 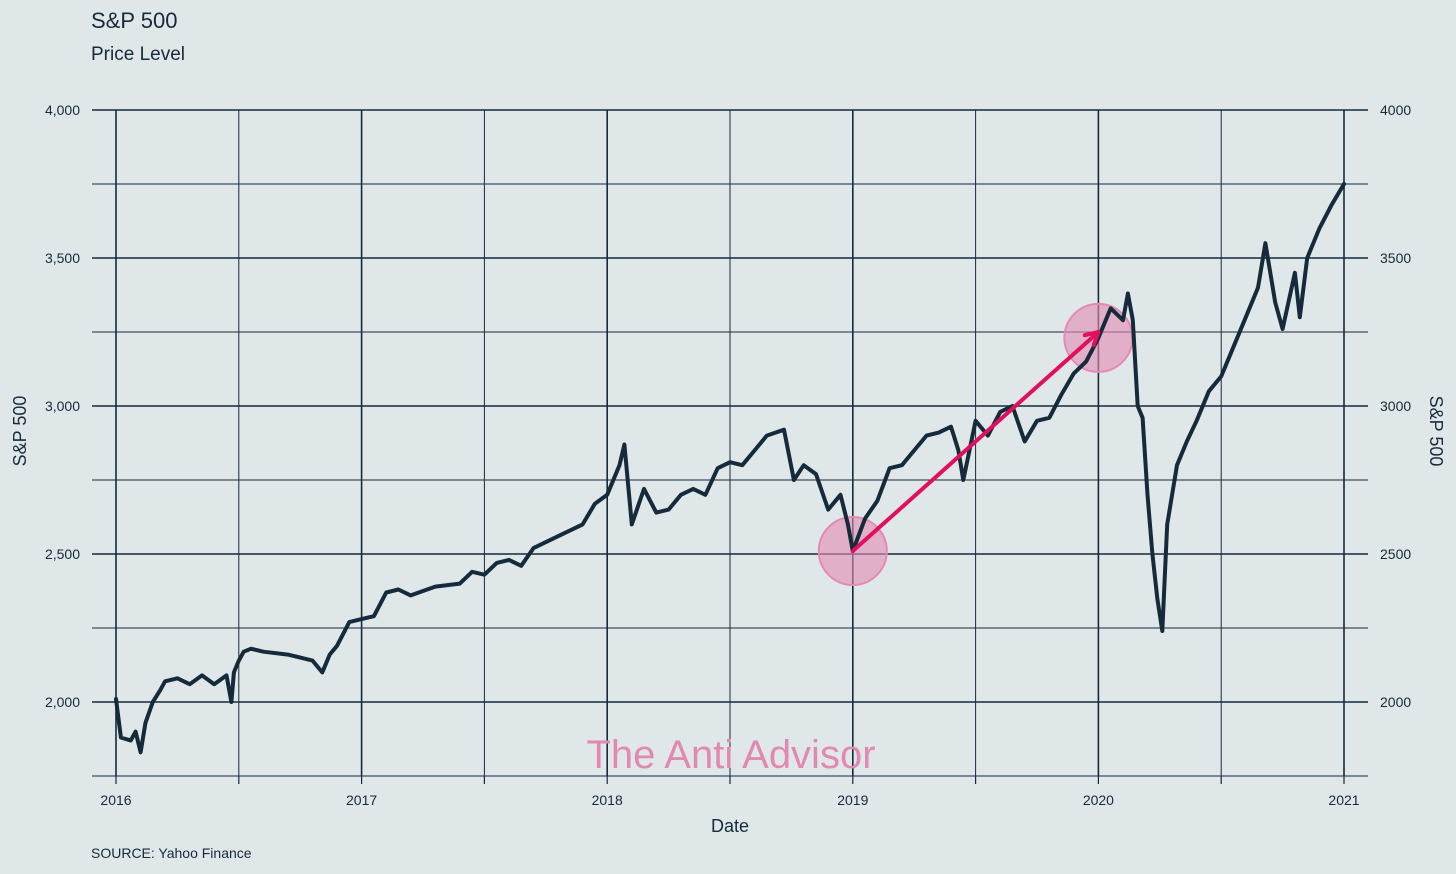 I want to click on x-tick-label: 2020, so click(x=1098, y=800).